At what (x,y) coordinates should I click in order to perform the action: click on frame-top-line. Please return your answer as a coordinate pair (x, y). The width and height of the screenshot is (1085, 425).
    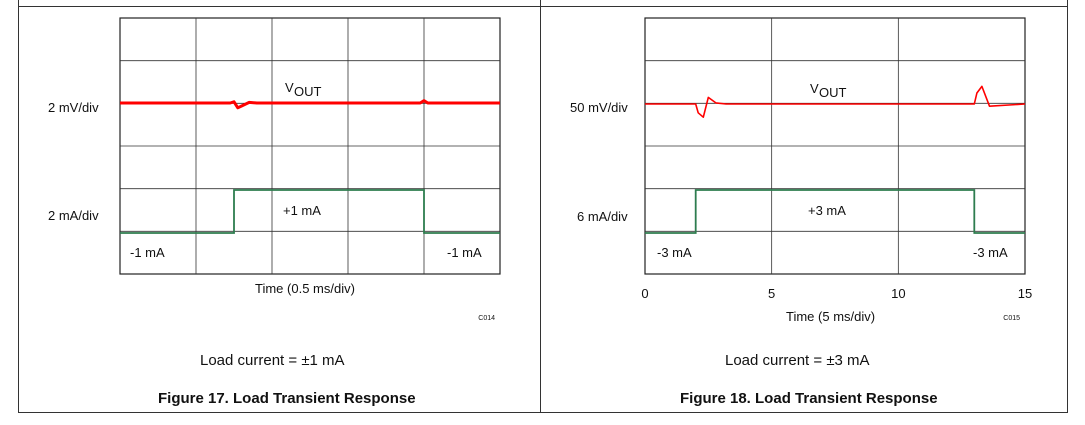
    Looking at the image, I should click on (543, 6).